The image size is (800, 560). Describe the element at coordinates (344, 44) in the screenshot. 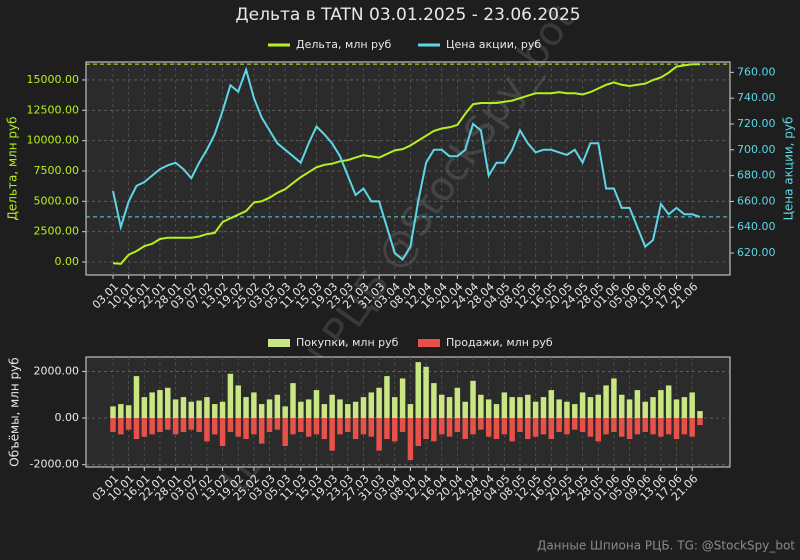

I see `legend-label: Дельта, млн руб` at that location.